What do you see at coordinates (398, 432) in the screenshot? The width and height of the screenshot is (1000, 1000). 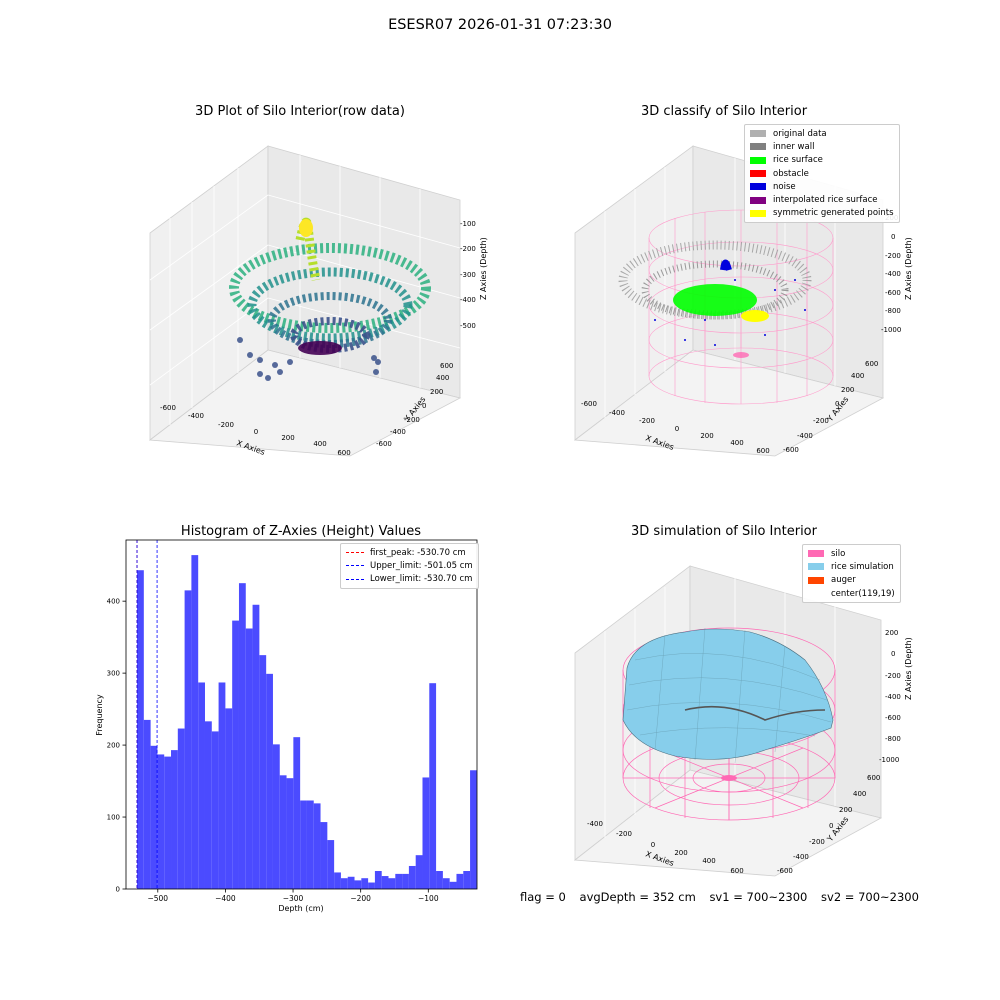 I see `y-tick: -400` at bounding box center [398, 432].